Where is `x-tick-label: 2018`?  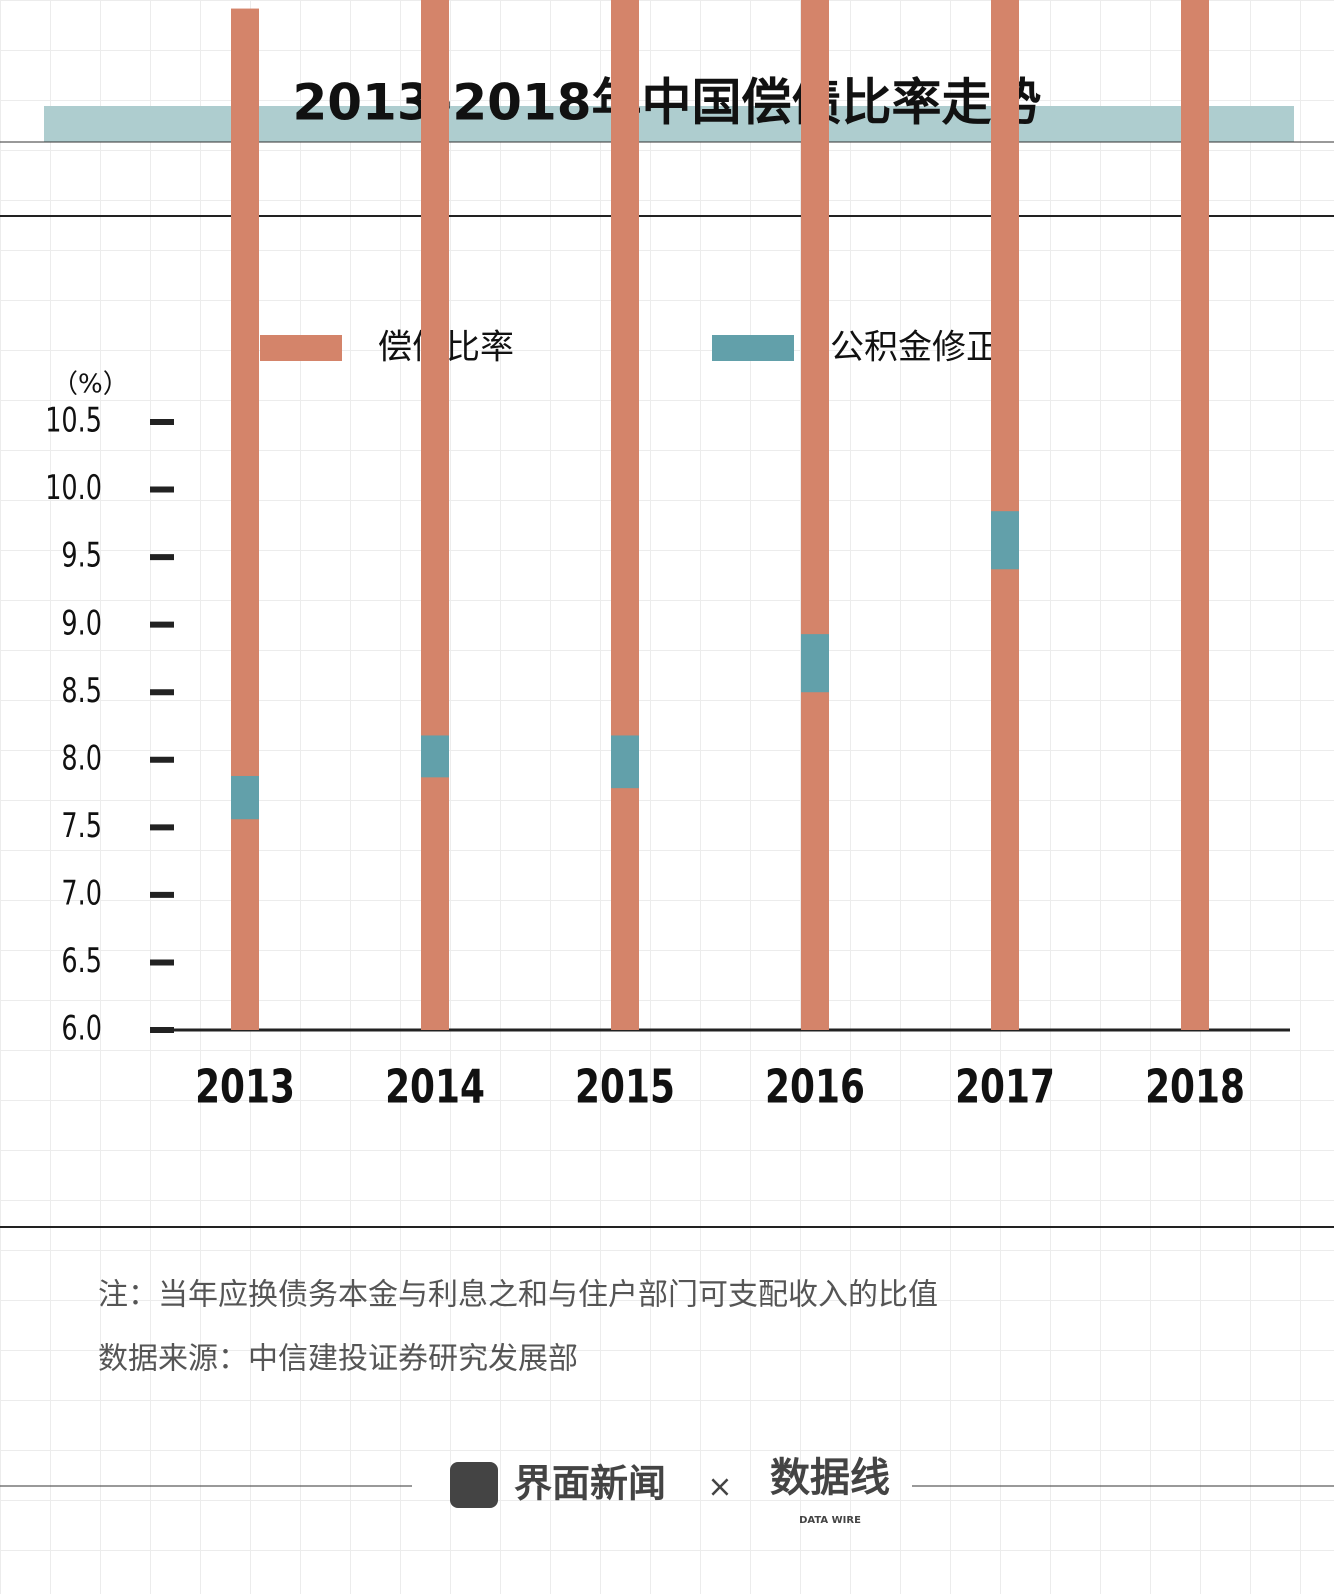
x-tick-label: 2018 is located at coordinates (1195, 1087).